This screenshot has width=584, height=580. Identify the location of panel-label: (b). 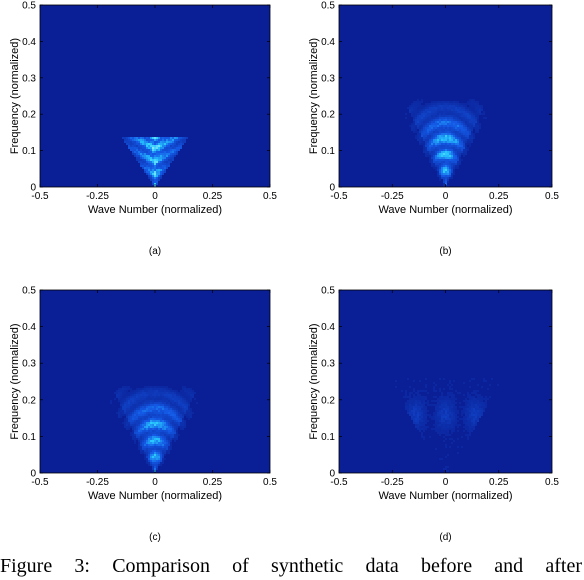
(445, 251).